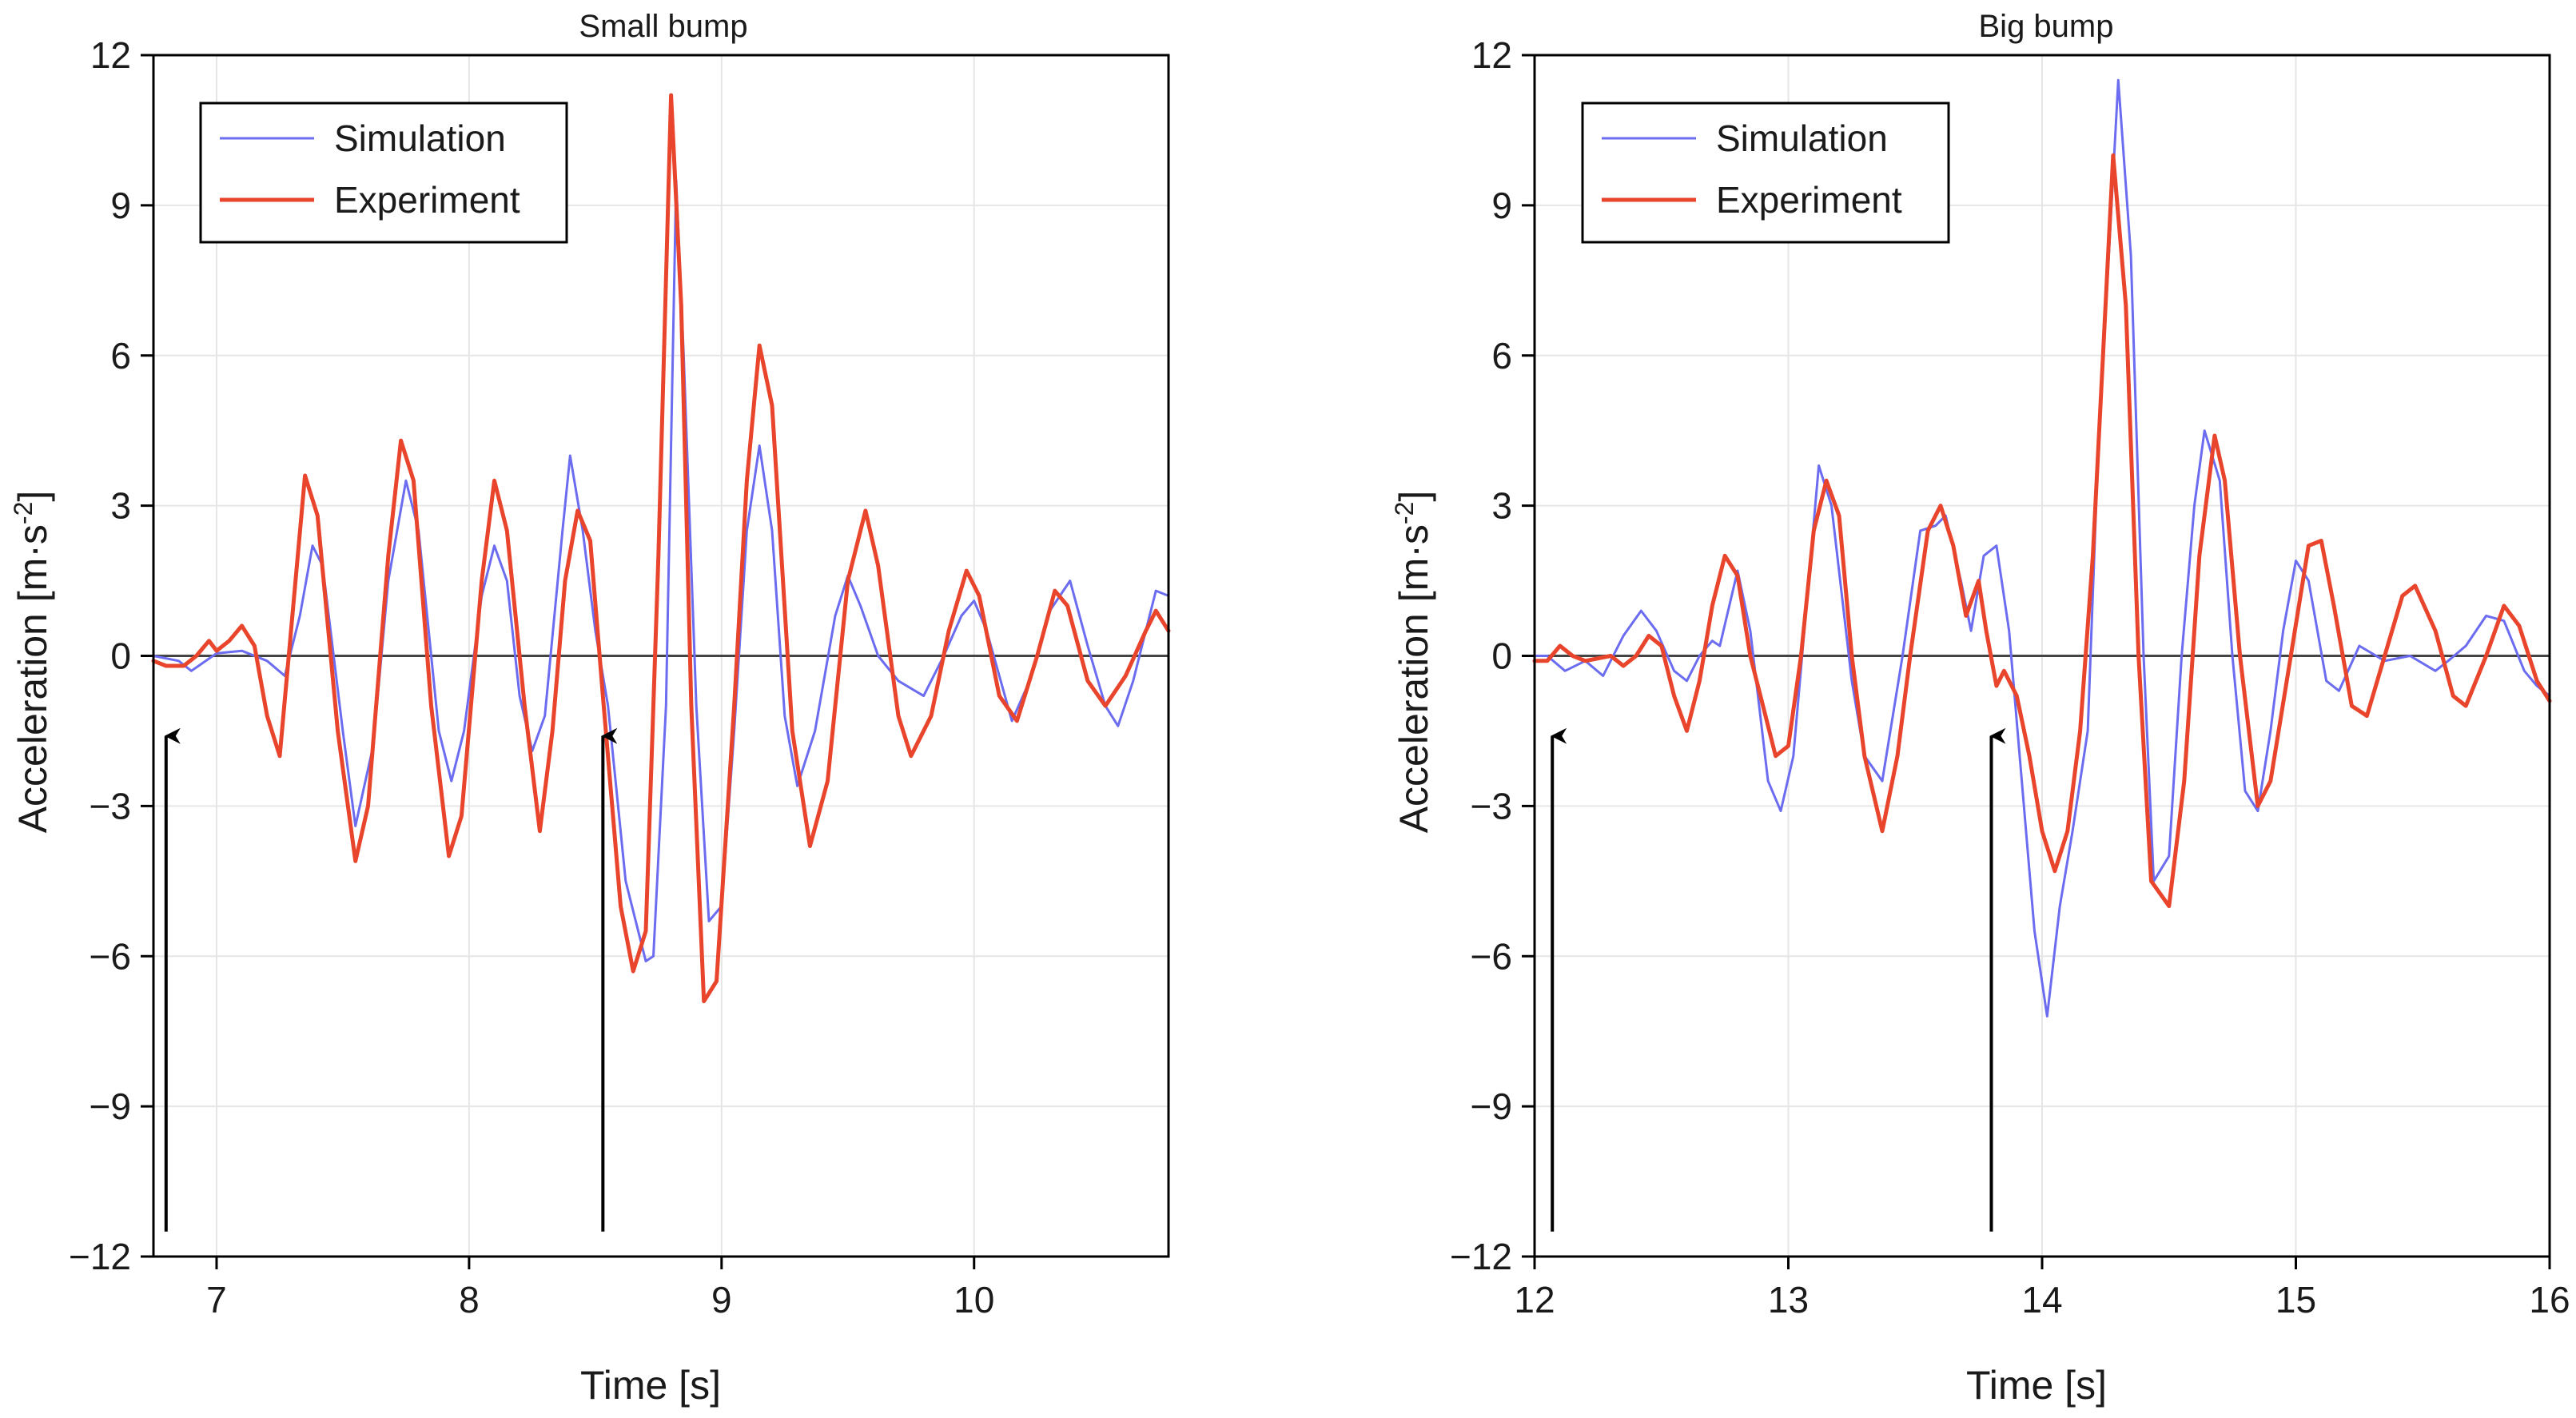 This screenshot has height=1418, width=2576. Describe the element at coordinates (2047, 27) in the screenshot. I see `chart-title: Big bump` at that location.